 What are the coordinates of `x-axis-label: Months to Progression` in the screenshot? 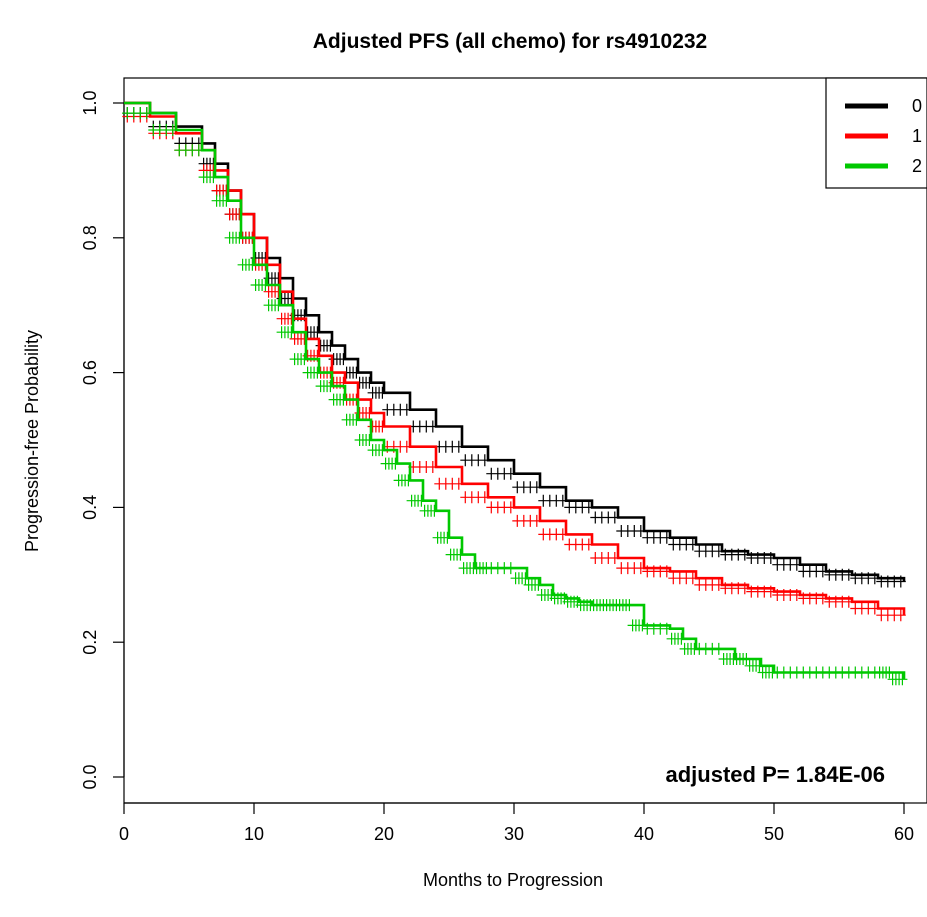 It's located at (513, 880).